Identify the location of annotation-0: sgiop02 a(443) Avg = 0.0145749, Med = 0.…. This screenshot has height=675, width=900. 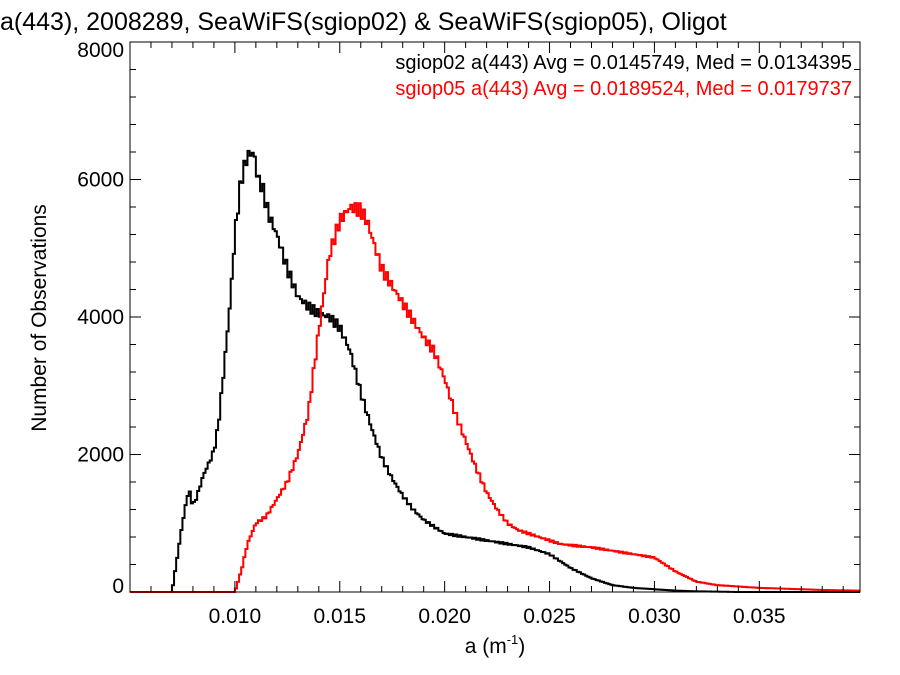
(623, 63).